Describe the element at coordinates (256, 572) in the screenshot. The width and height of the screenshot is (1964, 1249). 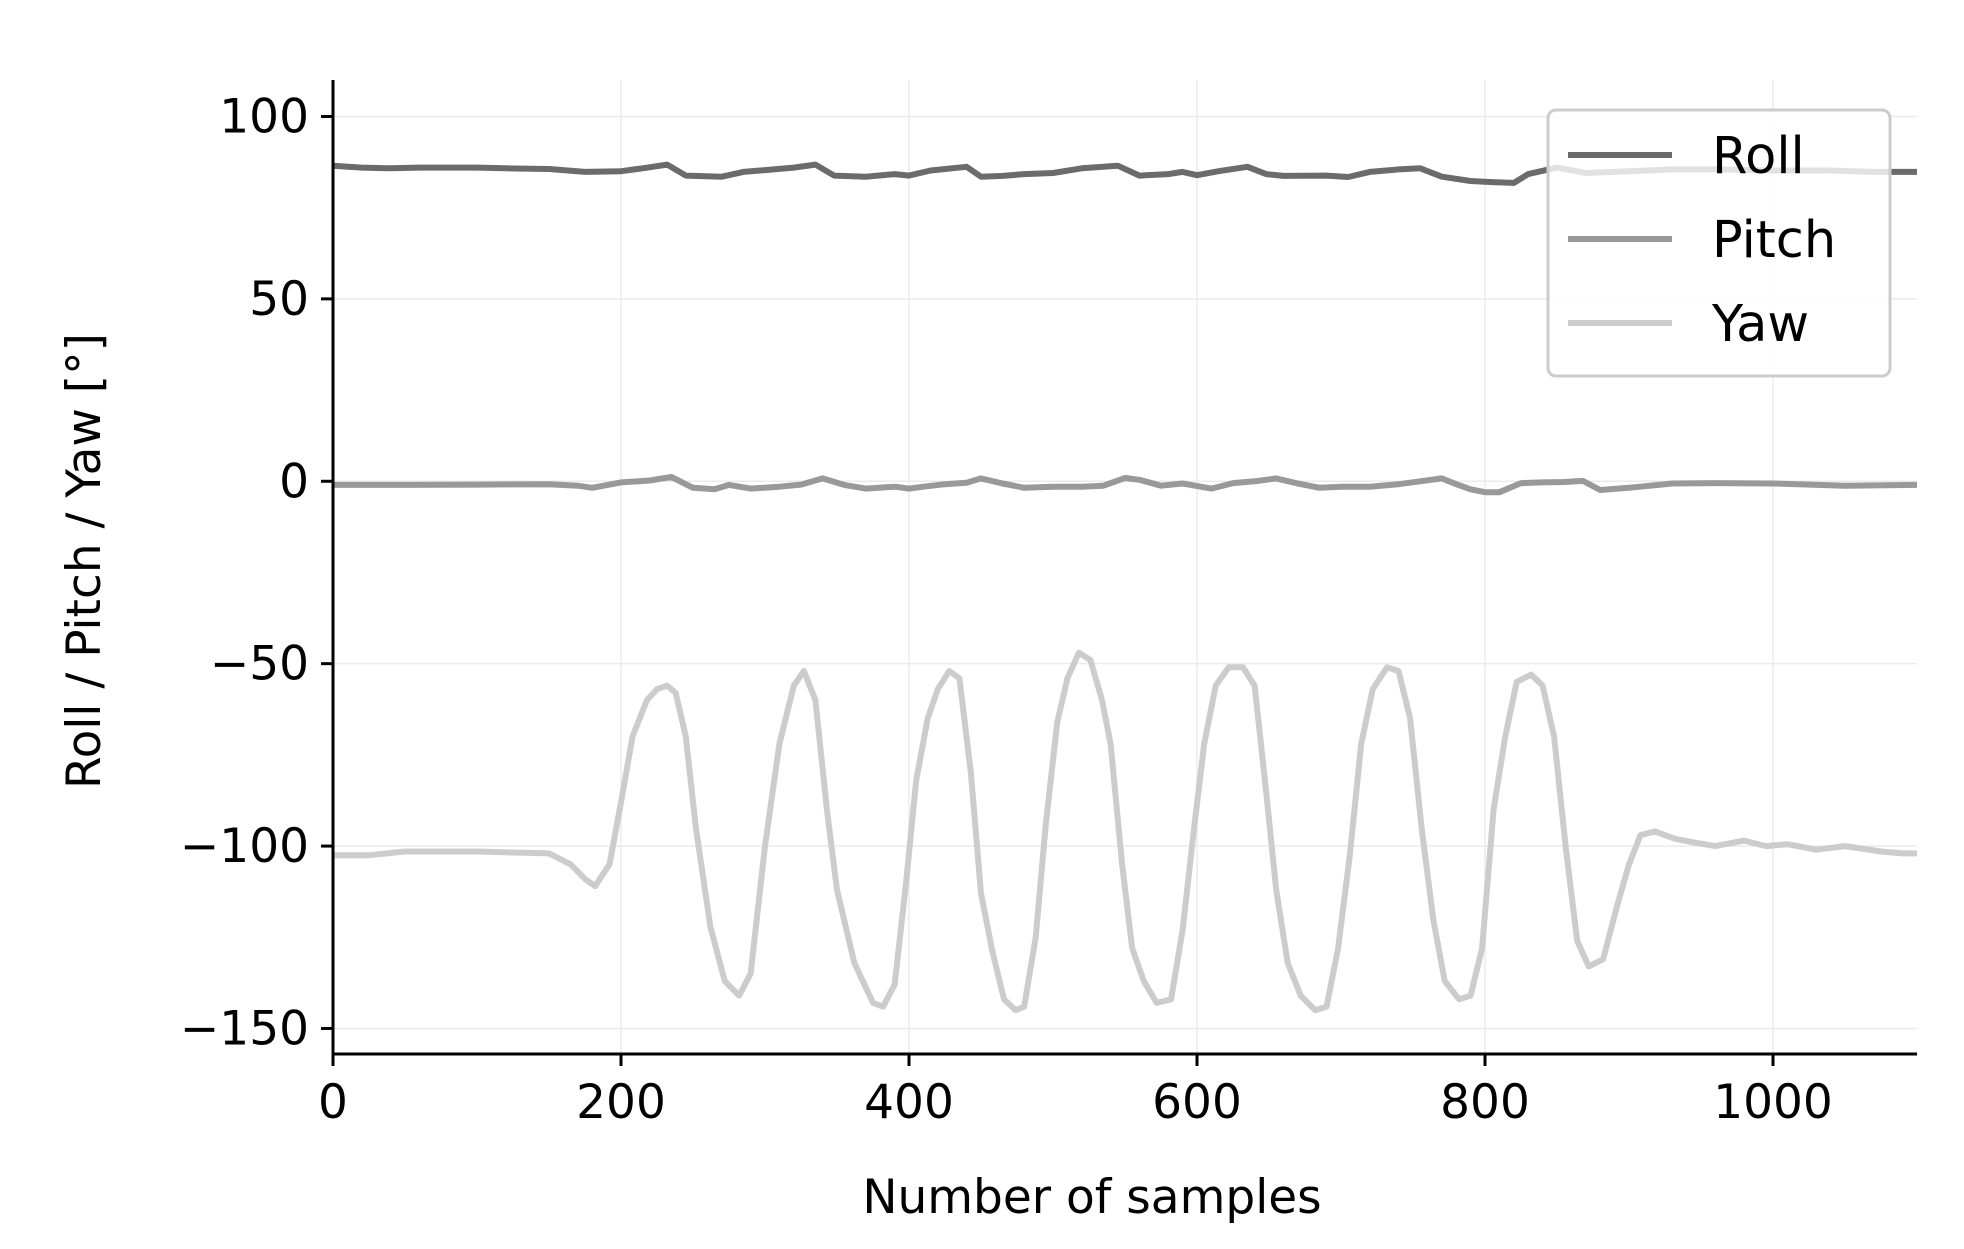
I see `y-ticks: 100 50 0 −50 −100 −150` at that location.